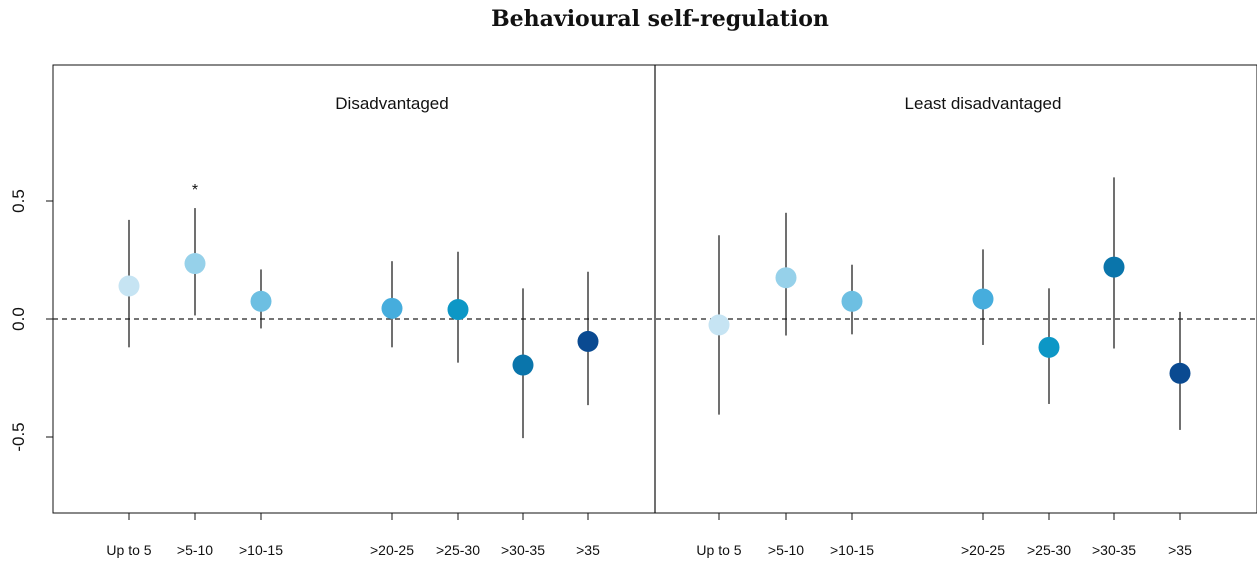 The image size is (1257, 563). What do you see at coordinates (195, 190) in the screenshot?
I see `significance-marker: *` at bounding box center [195, 190].